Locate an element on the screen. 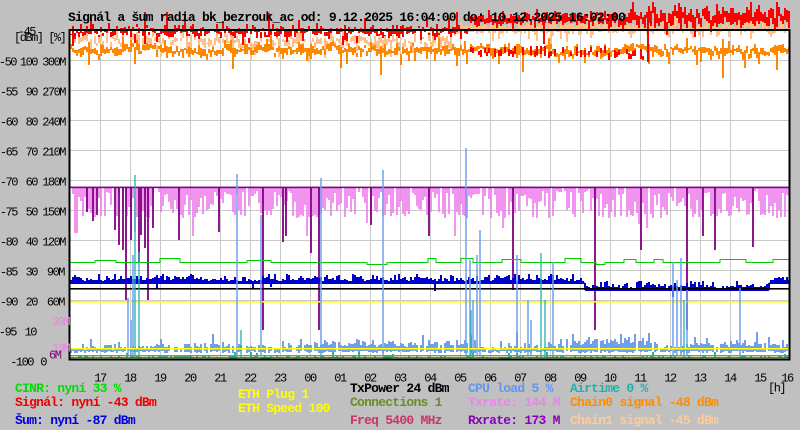  svg-text: 13 is located at coordinates (700, 379).